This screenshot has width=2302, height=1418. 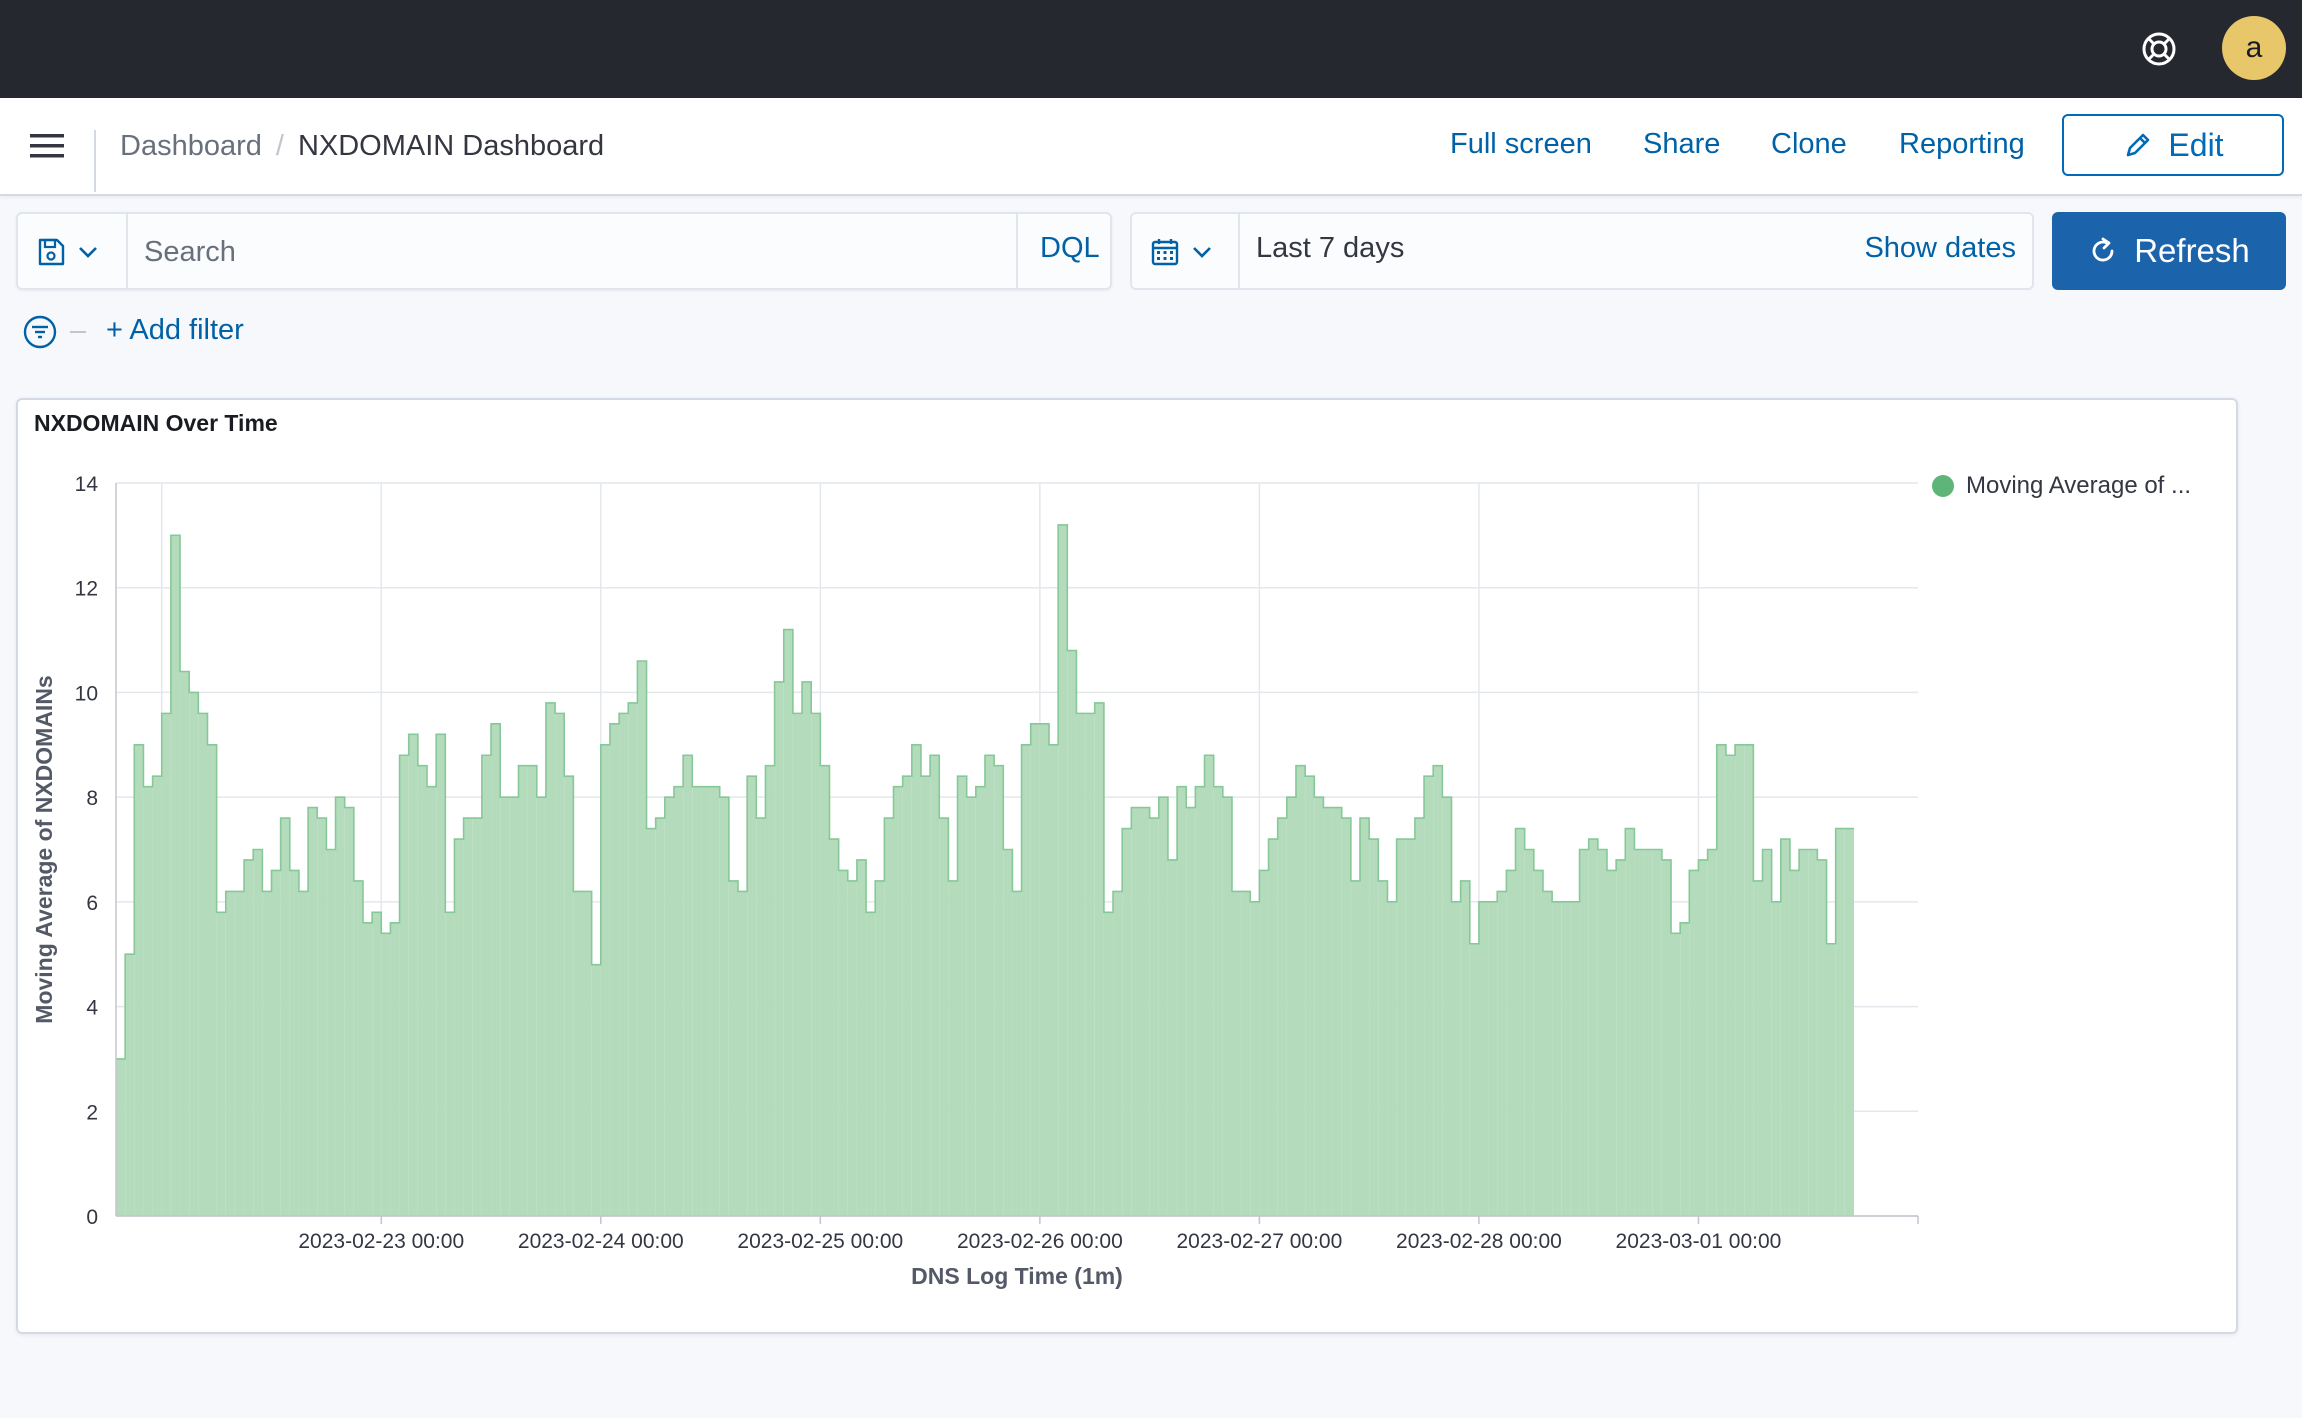 What do you see at coordinates (2103, 249) in the screenshot?
I see `refresh-icon` at bounding box center [2103, 249].